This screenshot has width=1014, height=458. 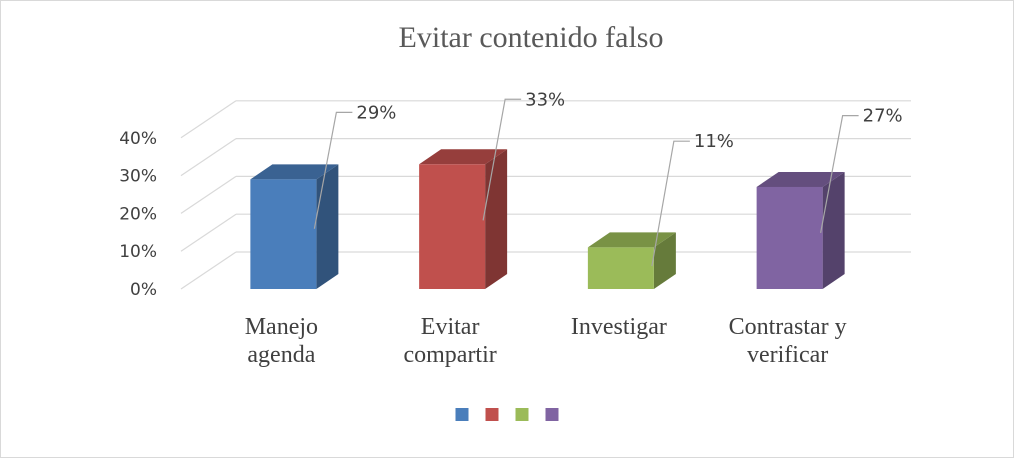 What do you see at coordinates (138, 177) in the screenshot?
I see `y-tick-label: 30%` at bounding box center [138, 177].